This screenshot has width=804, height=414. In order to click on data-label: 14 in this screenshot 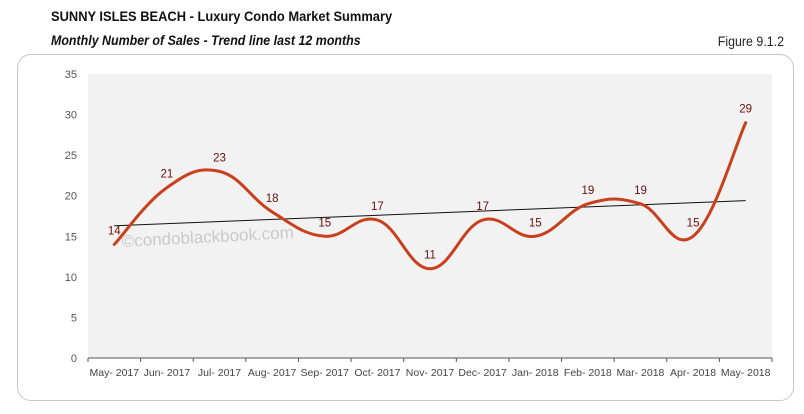, I will do `click(114, 231)`.